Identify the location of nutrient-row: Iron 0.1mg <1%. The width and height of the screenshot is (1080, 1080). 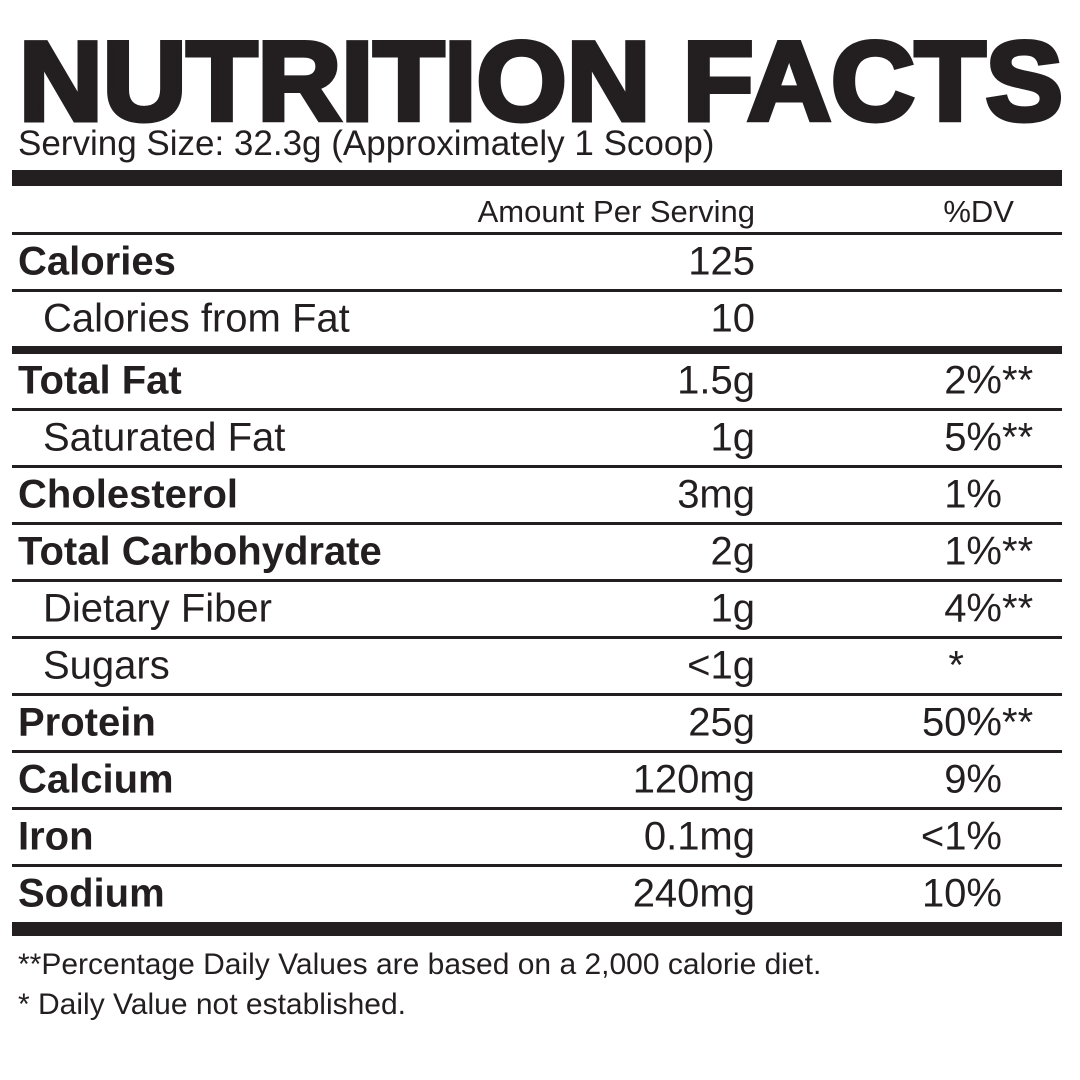
(537, 838).